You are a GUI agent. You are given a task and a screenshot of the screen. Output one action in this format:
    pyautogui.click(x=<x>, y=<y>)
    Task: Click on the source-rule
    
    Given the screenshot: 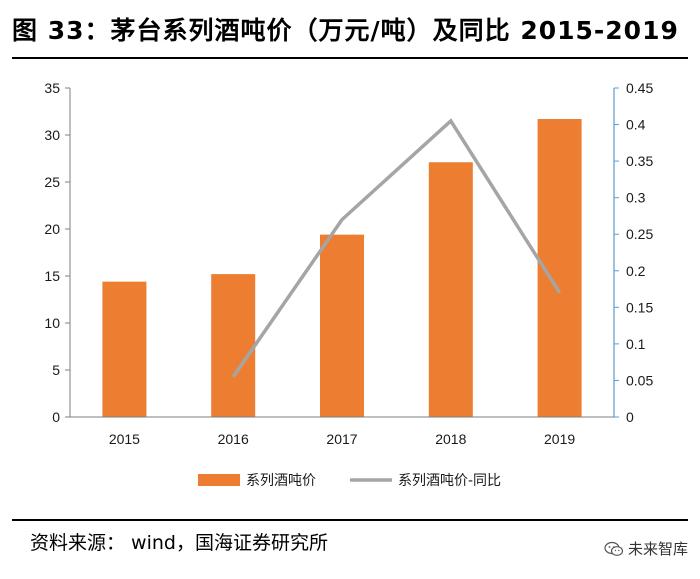 What is the action you would take?
    pyautogui.click(x=350, y=520)
    